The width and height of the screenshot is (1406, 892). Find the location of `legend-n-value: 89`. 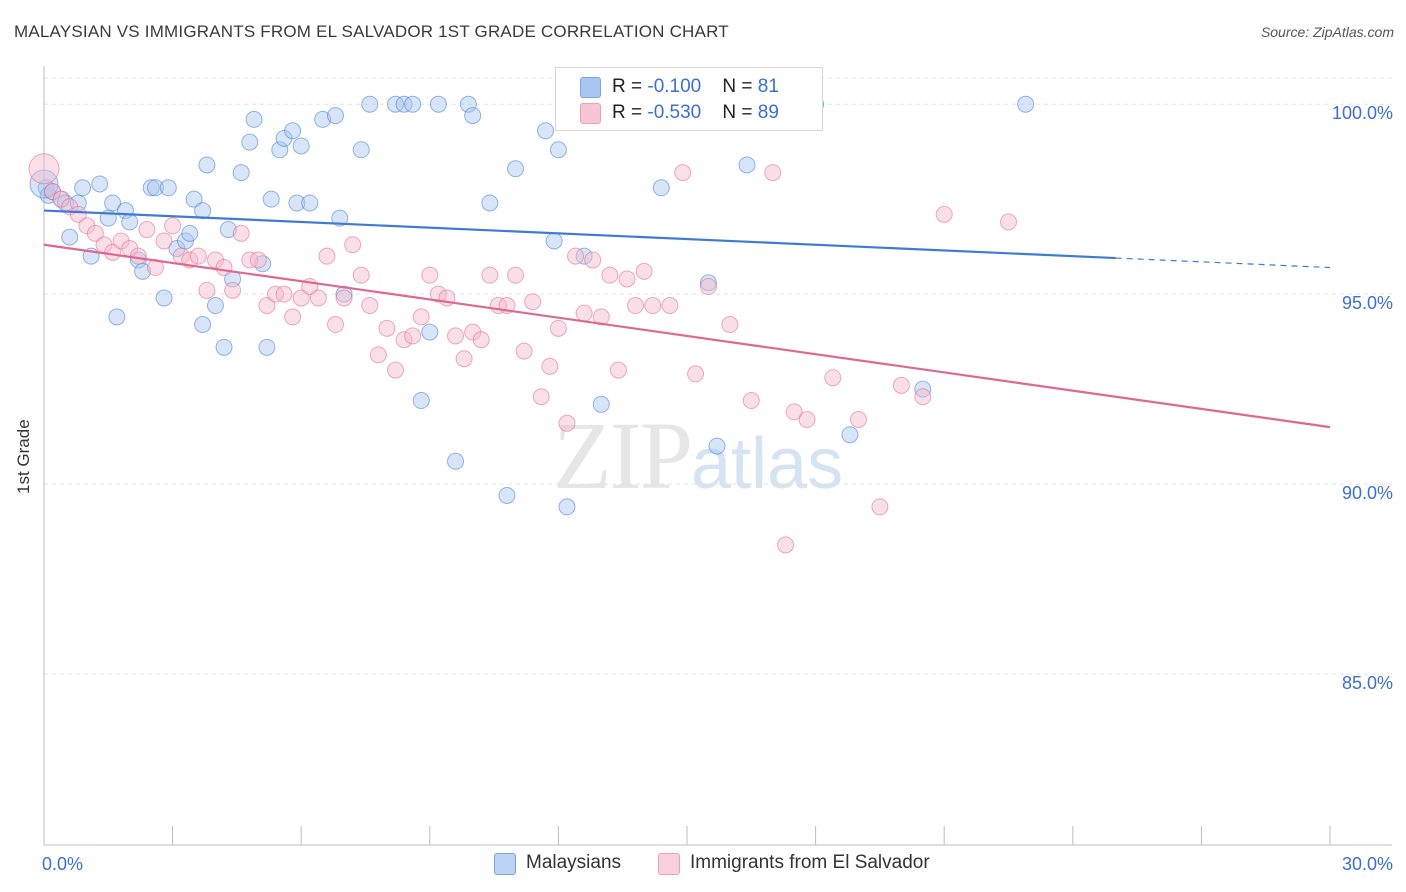

legend-n-value: 89 is located at coordinates (768, 112).